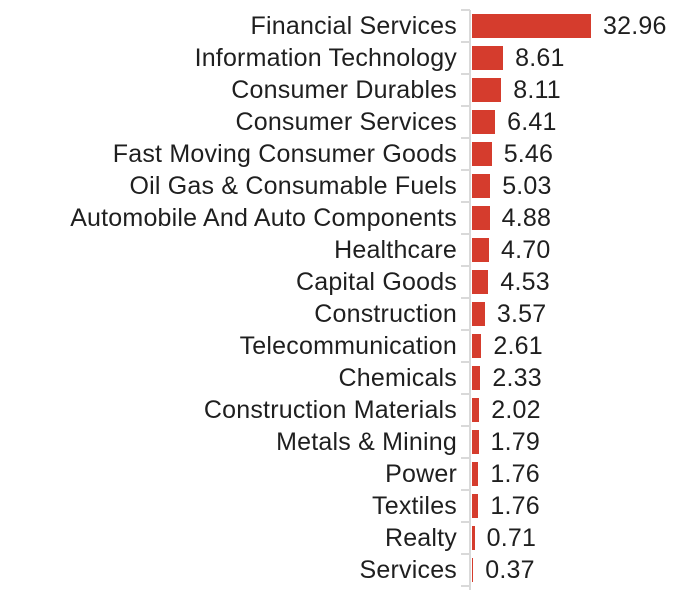  What do you see at coordinates (414, 505) in the screenshot?
I see `category-label: Textiles` at bounding box center [414, 505].